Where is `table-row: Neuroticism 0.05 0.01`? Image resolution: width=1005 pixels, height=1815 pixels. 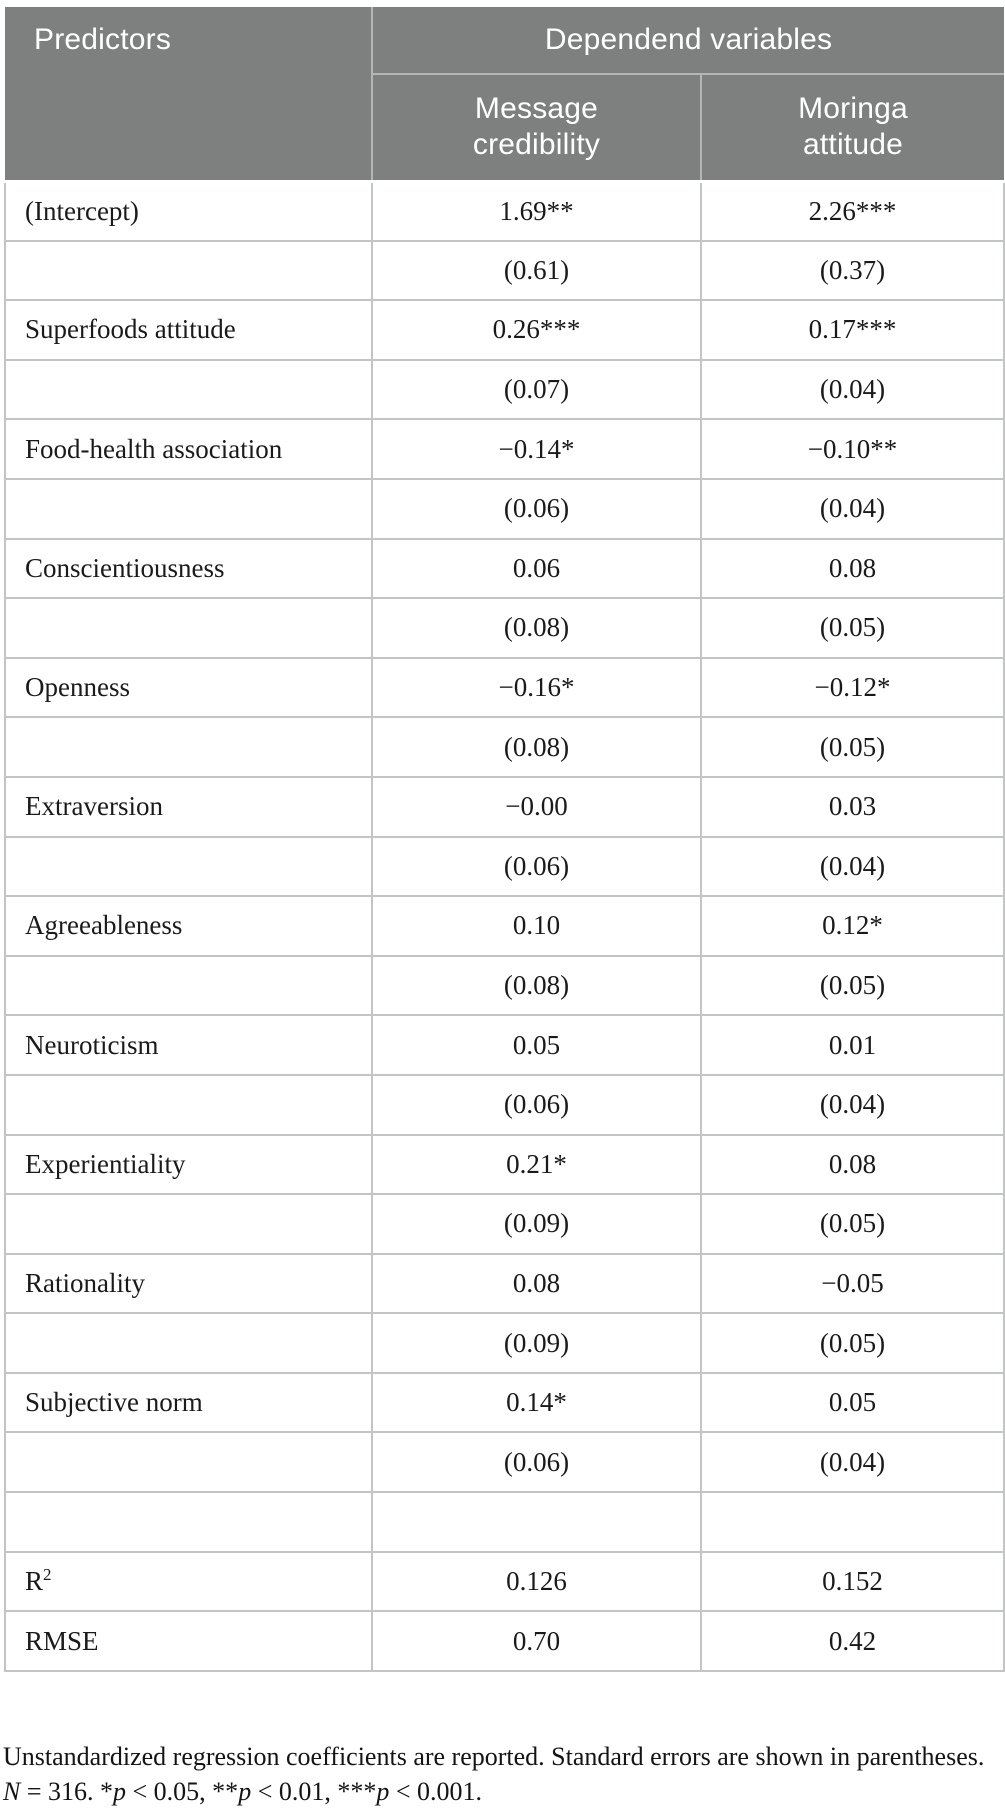
table-row: Neuroticism 0.05 0.01 is located at coordinates (504, 1045).